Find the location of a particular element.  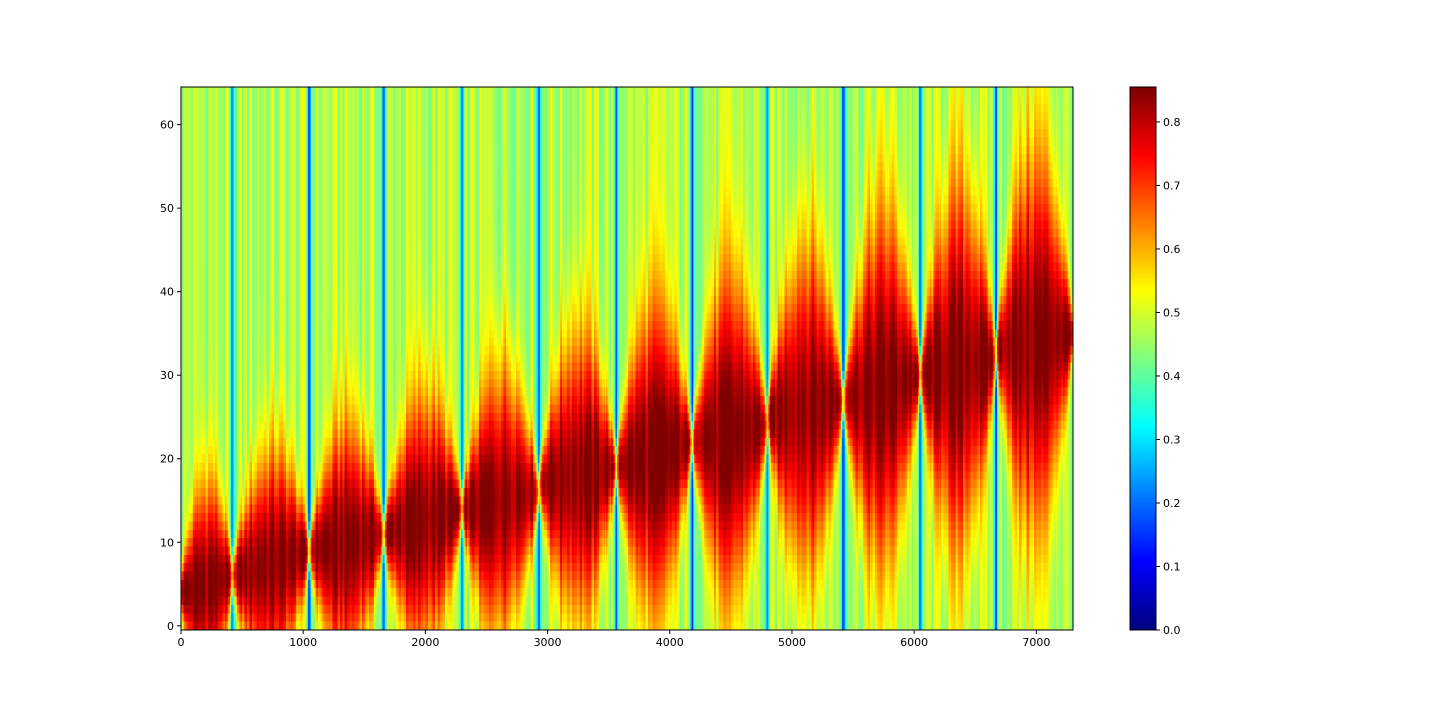

colorbar-tick-label: 0.2 is located at coordinates (1172, 503).